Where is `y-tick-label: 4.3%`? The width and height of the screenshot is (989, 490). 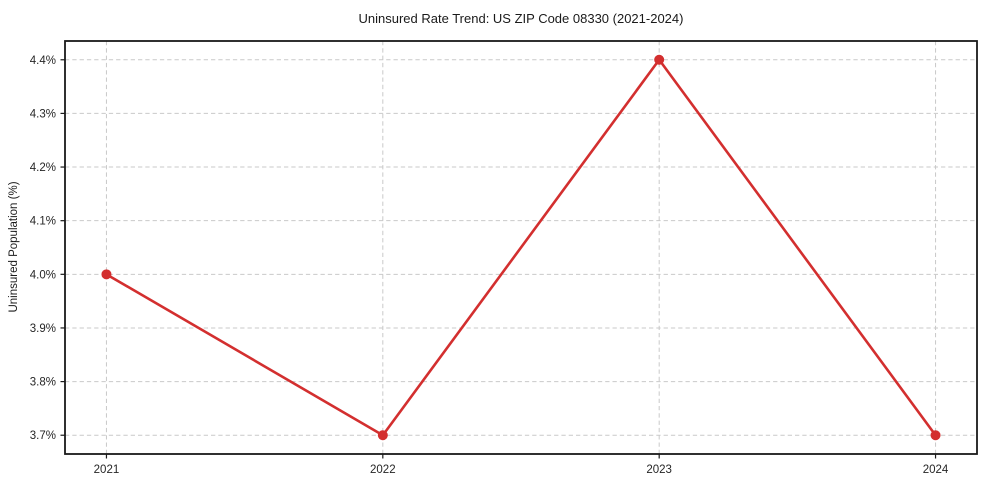
y-tick-label: 4.3% is located at coordinates (43, 114).